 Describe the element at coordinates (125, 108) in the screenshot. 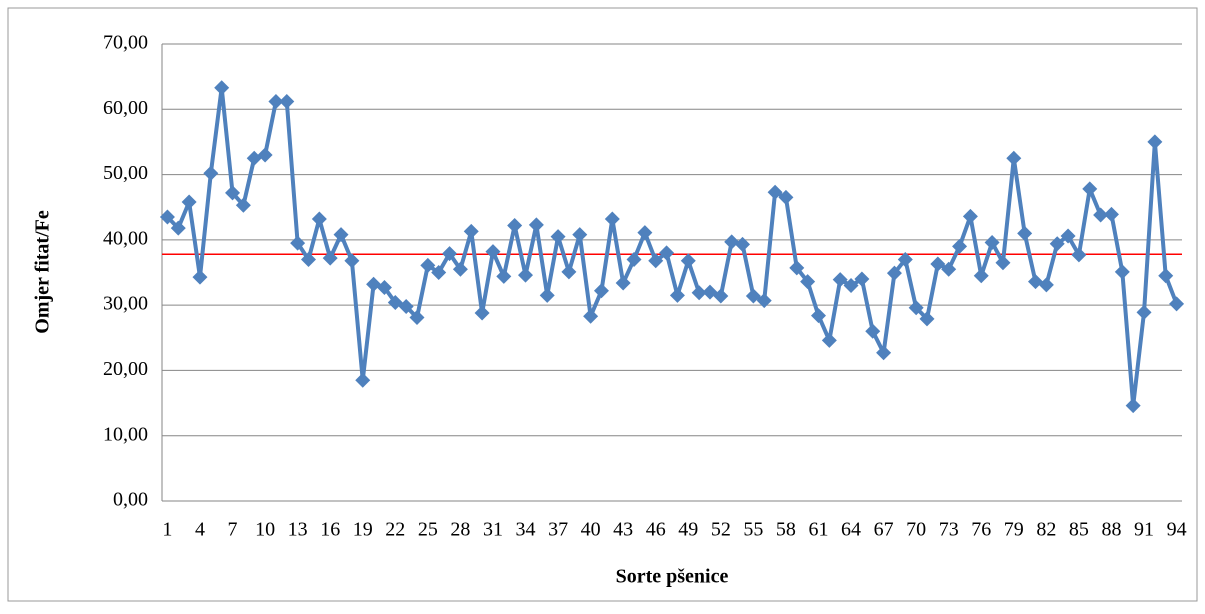

I see `y-tick-label: 60,00` at that location.